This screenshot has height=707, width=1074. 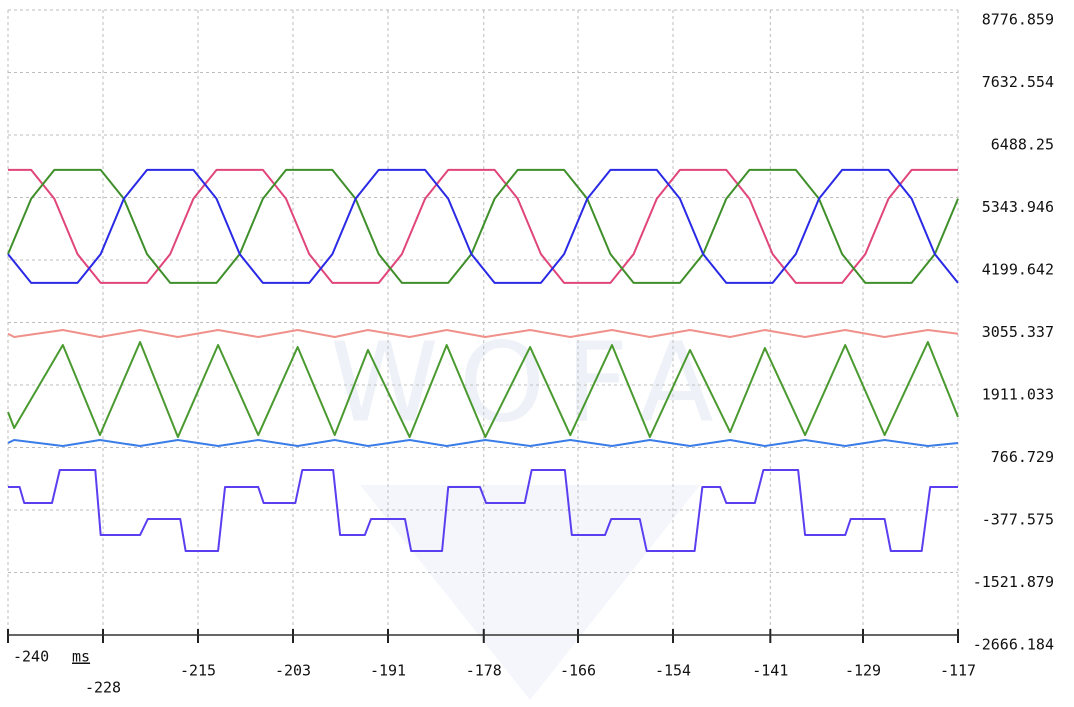 I want to click on y-tick-label: 766.729, so click(x=1022, y=457).